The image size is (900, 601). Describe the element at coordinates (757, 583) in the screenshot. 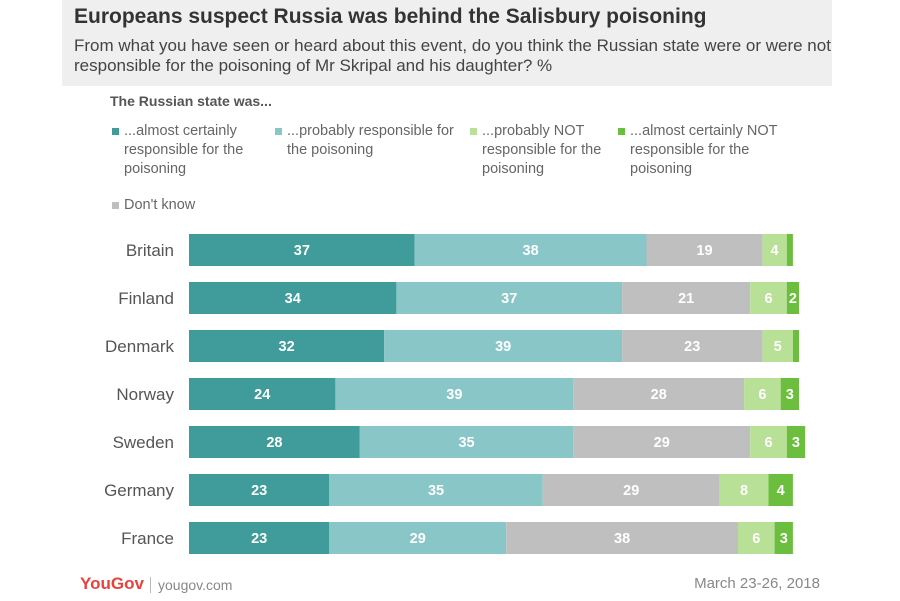

I see `footer-date: March 23-26, 2018` at that location.